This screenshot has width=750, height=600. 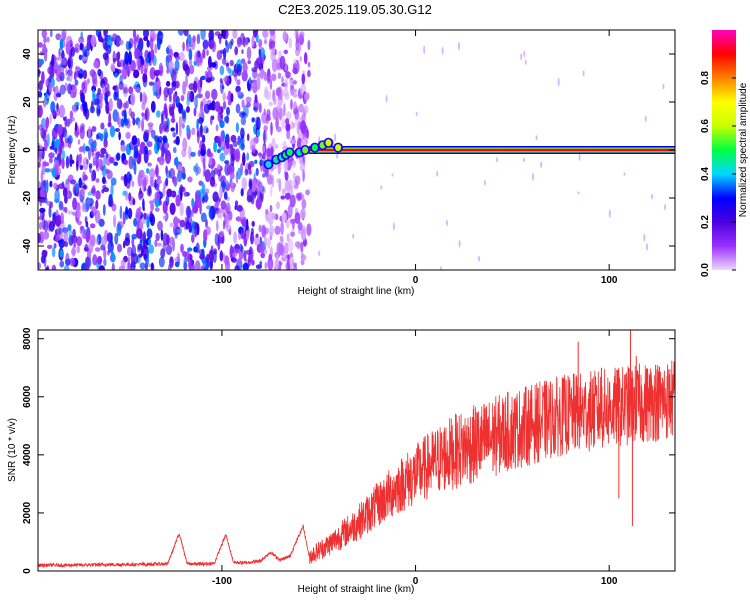 What do you see at coordinates (416, 280) in the screenshot?
I see `x-tick-label: 0` at bounding box center [416, 280].